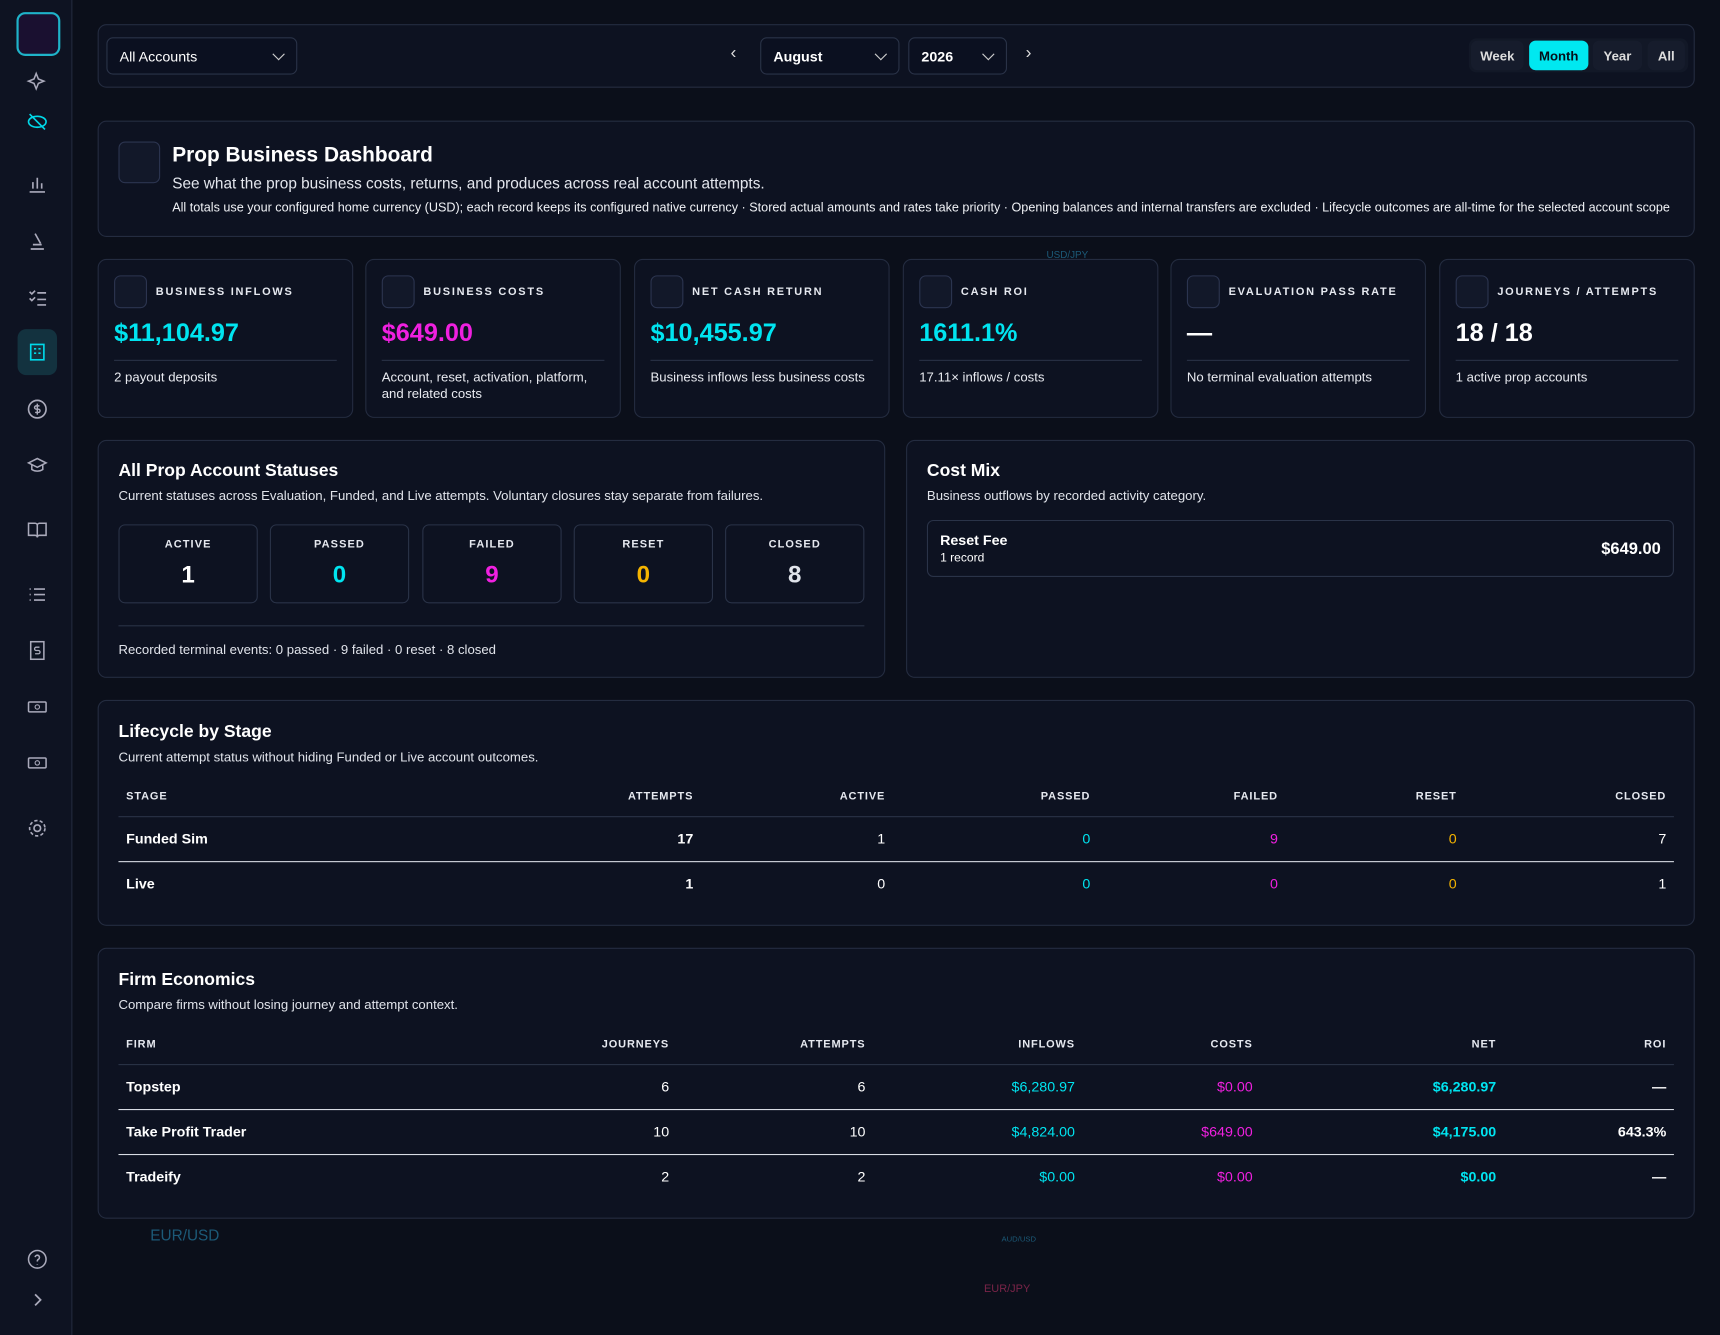  I want to click on firms-cell: 10, so click(857, 1131).